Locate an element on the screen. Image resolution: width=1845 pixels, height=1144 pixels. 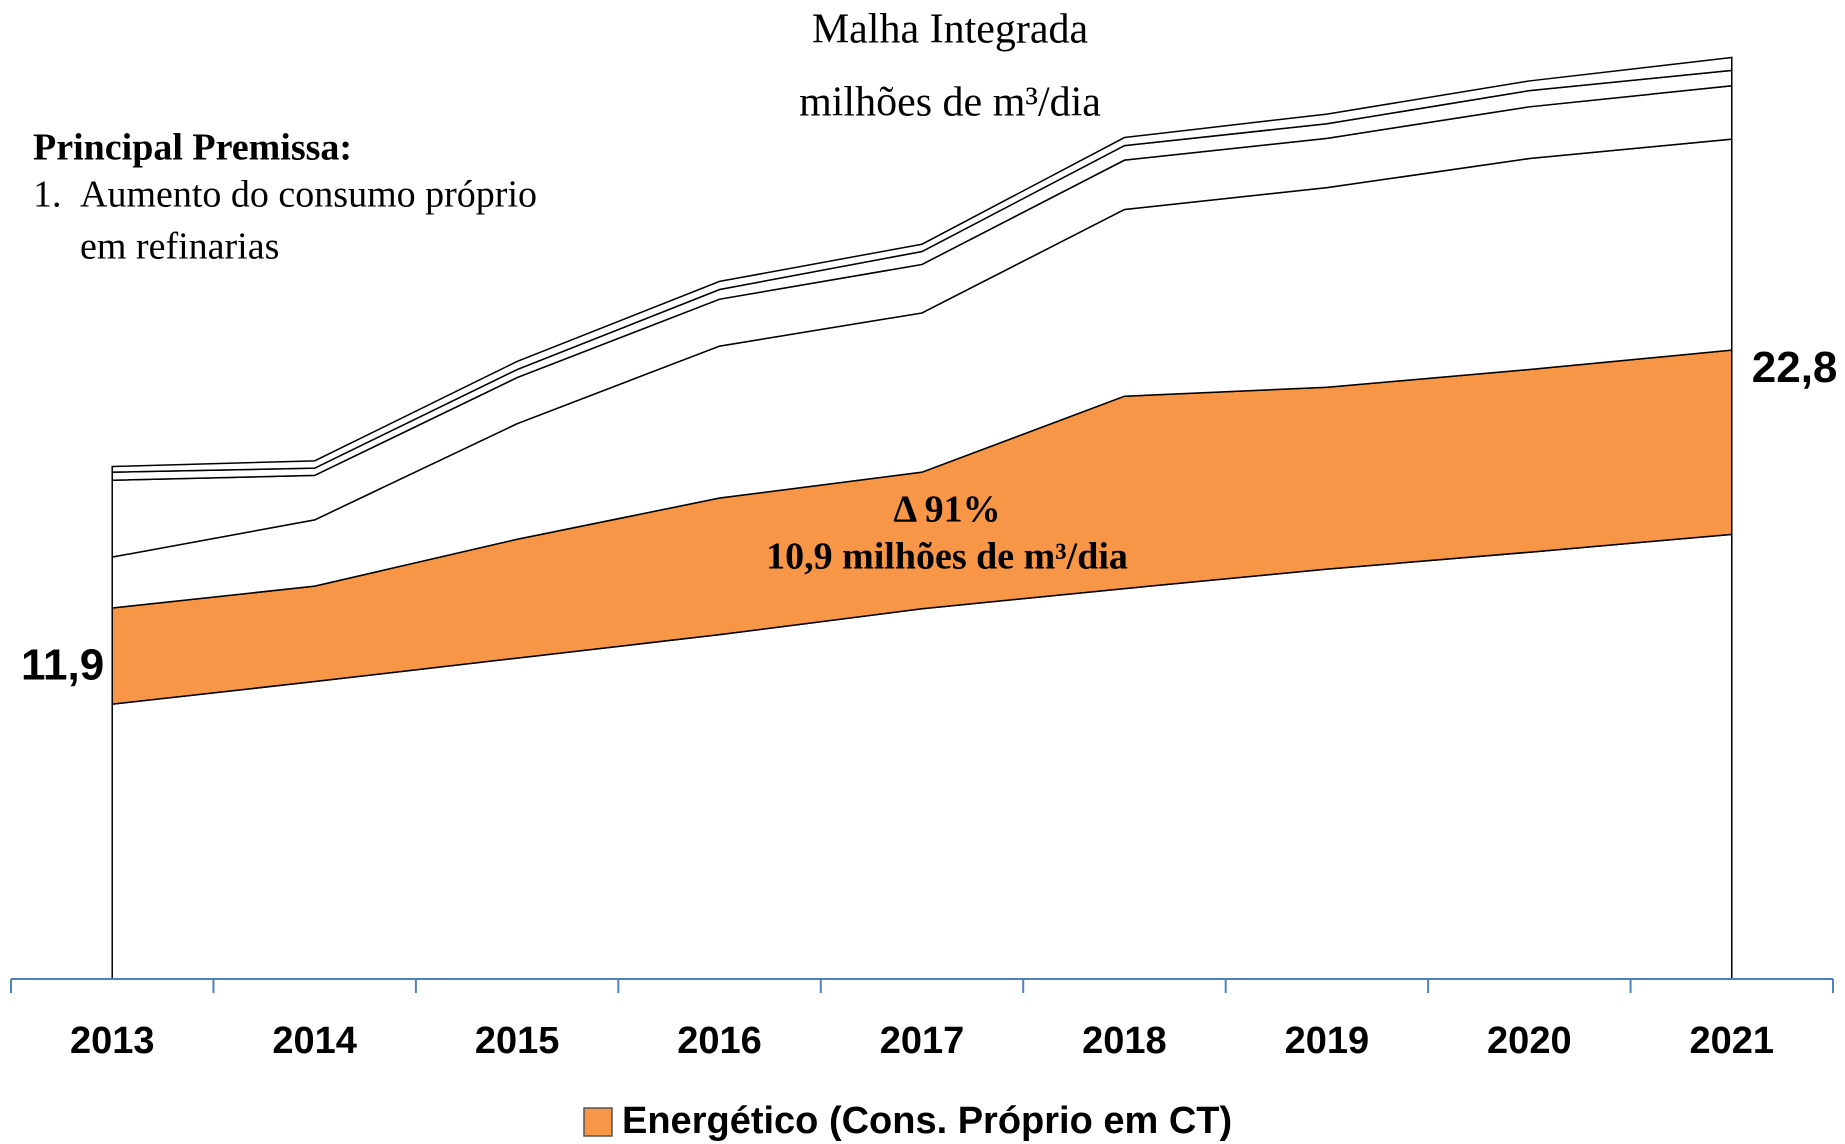
x-tick-label: 2013 is located at coordinates (112, 1041).